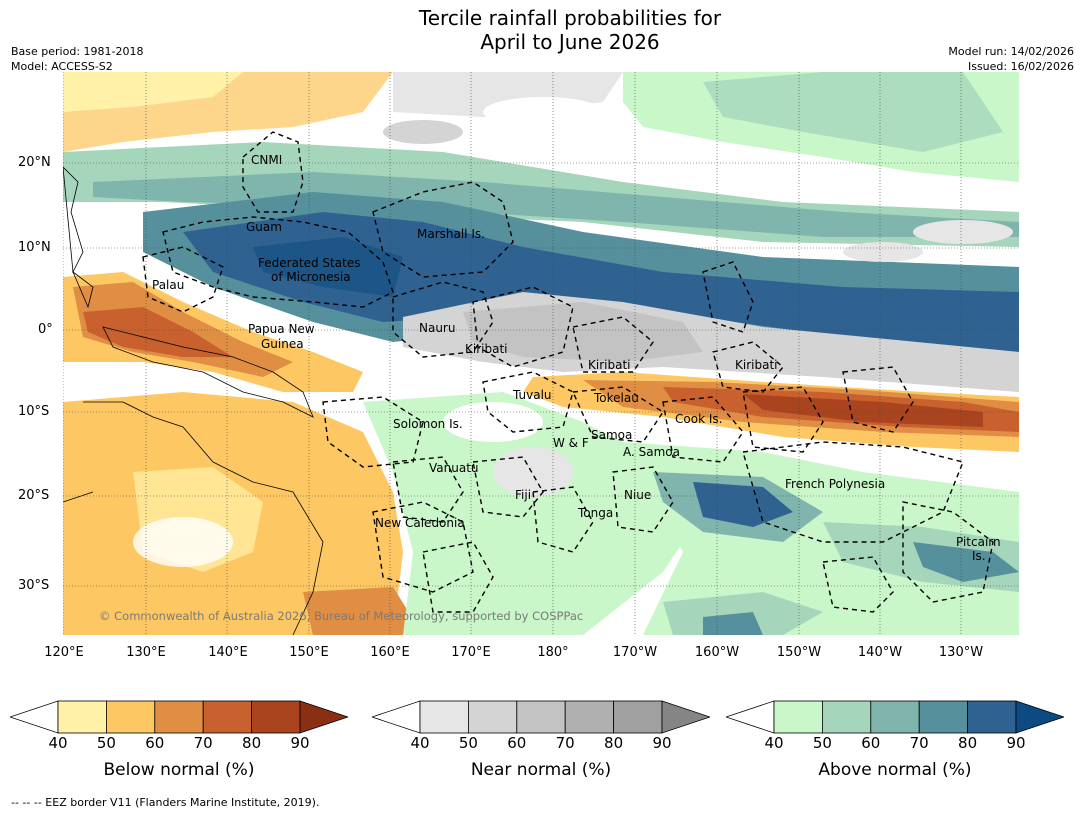  I want to click on colorbar-title-below: Below normal (%), so click(179, 770).